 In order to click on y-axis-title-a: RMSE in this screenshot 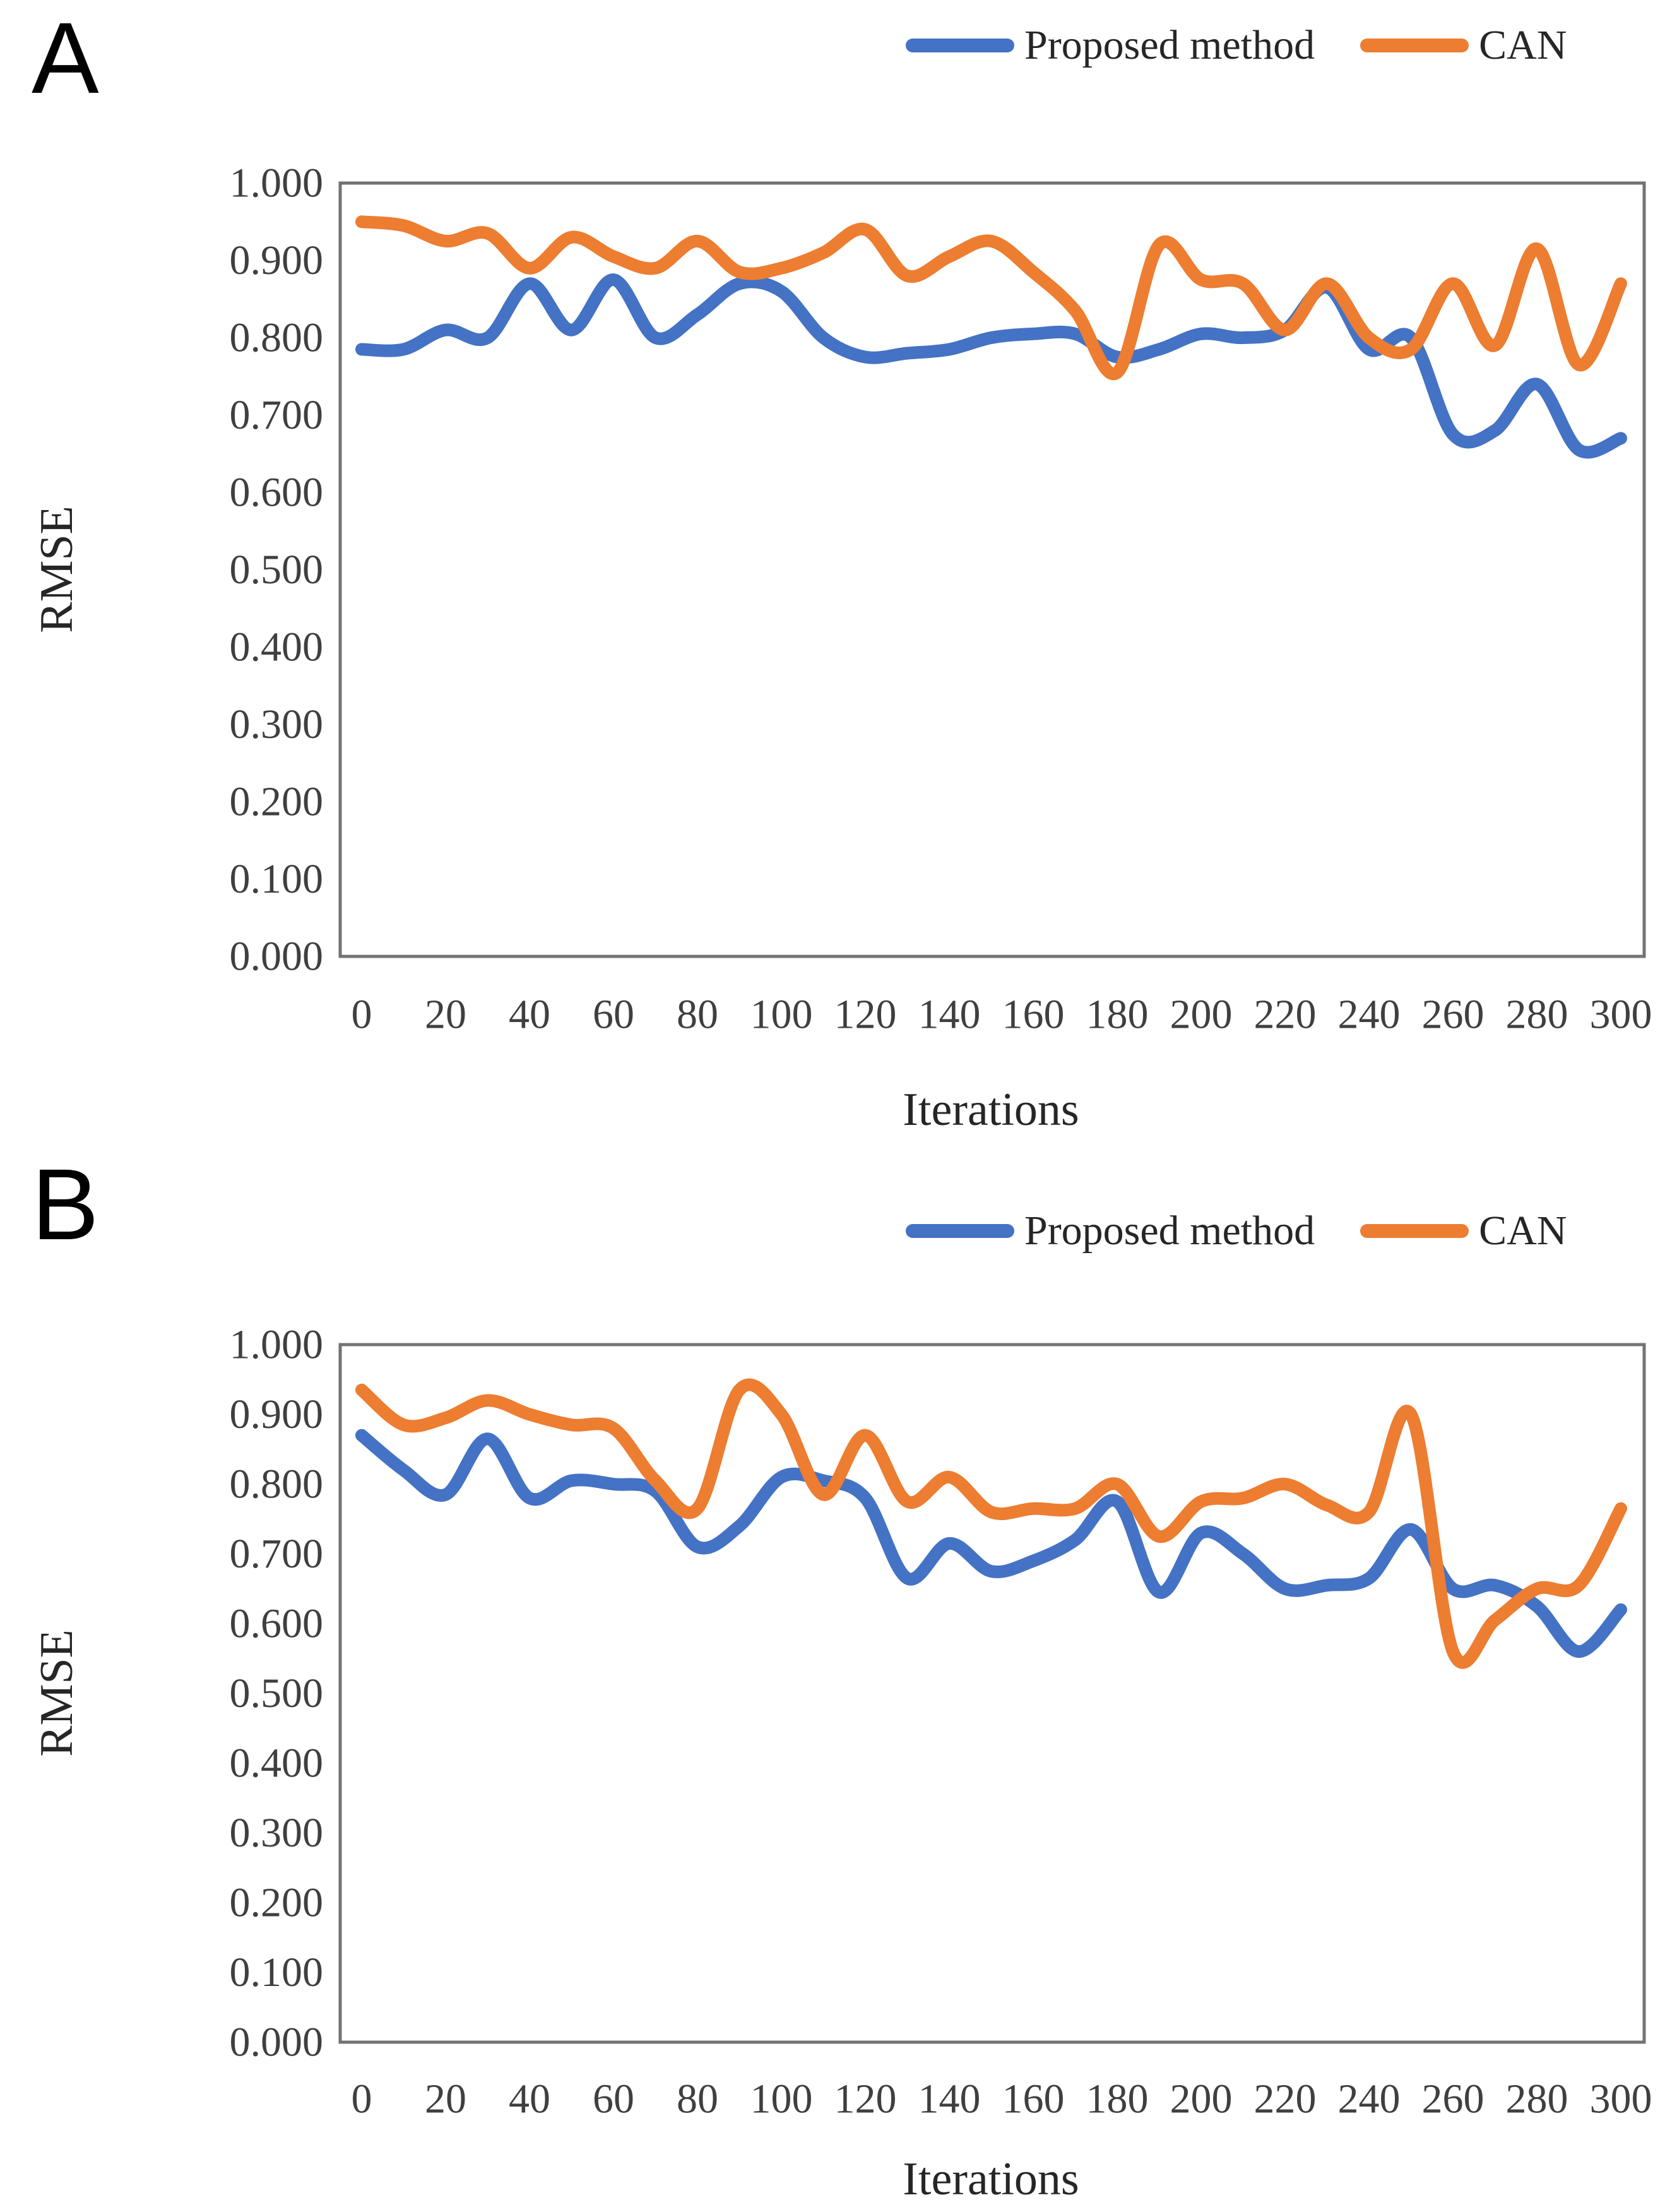, I will do `click(57, 569)`.